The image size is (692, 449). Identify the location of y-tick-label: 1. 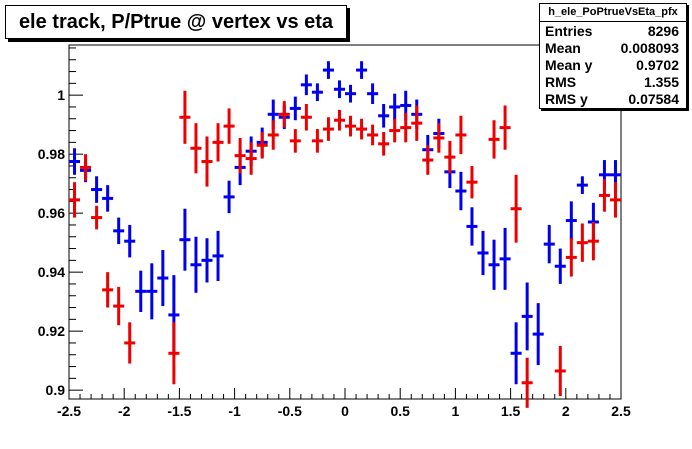
(61, 95).